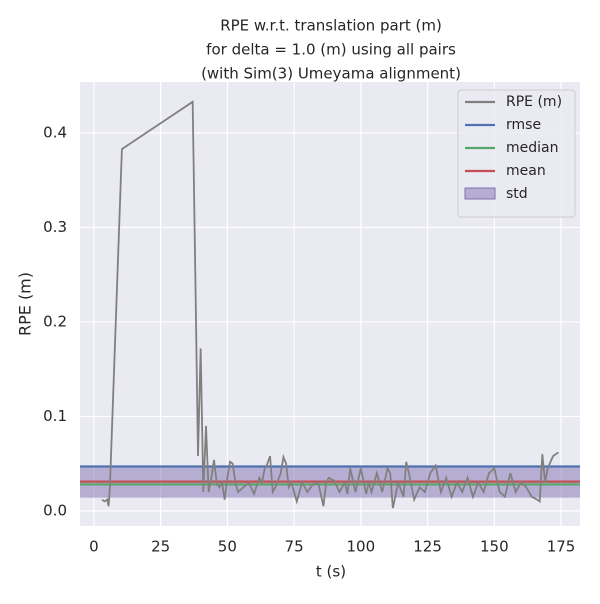  What do you see at coordinates (55, 227) in the screenshot?
I see `y-tick-label: 0.3` at bounding box center [55, 227].